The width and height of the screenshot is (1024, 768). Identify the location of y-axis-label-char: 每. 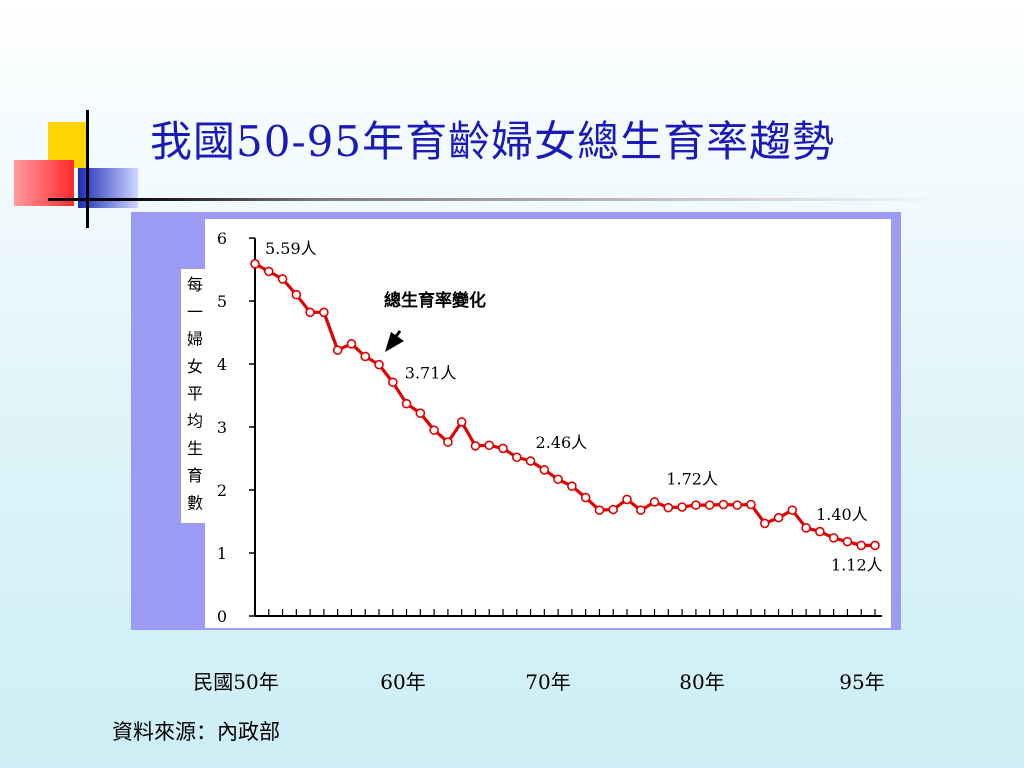
(195, 284).